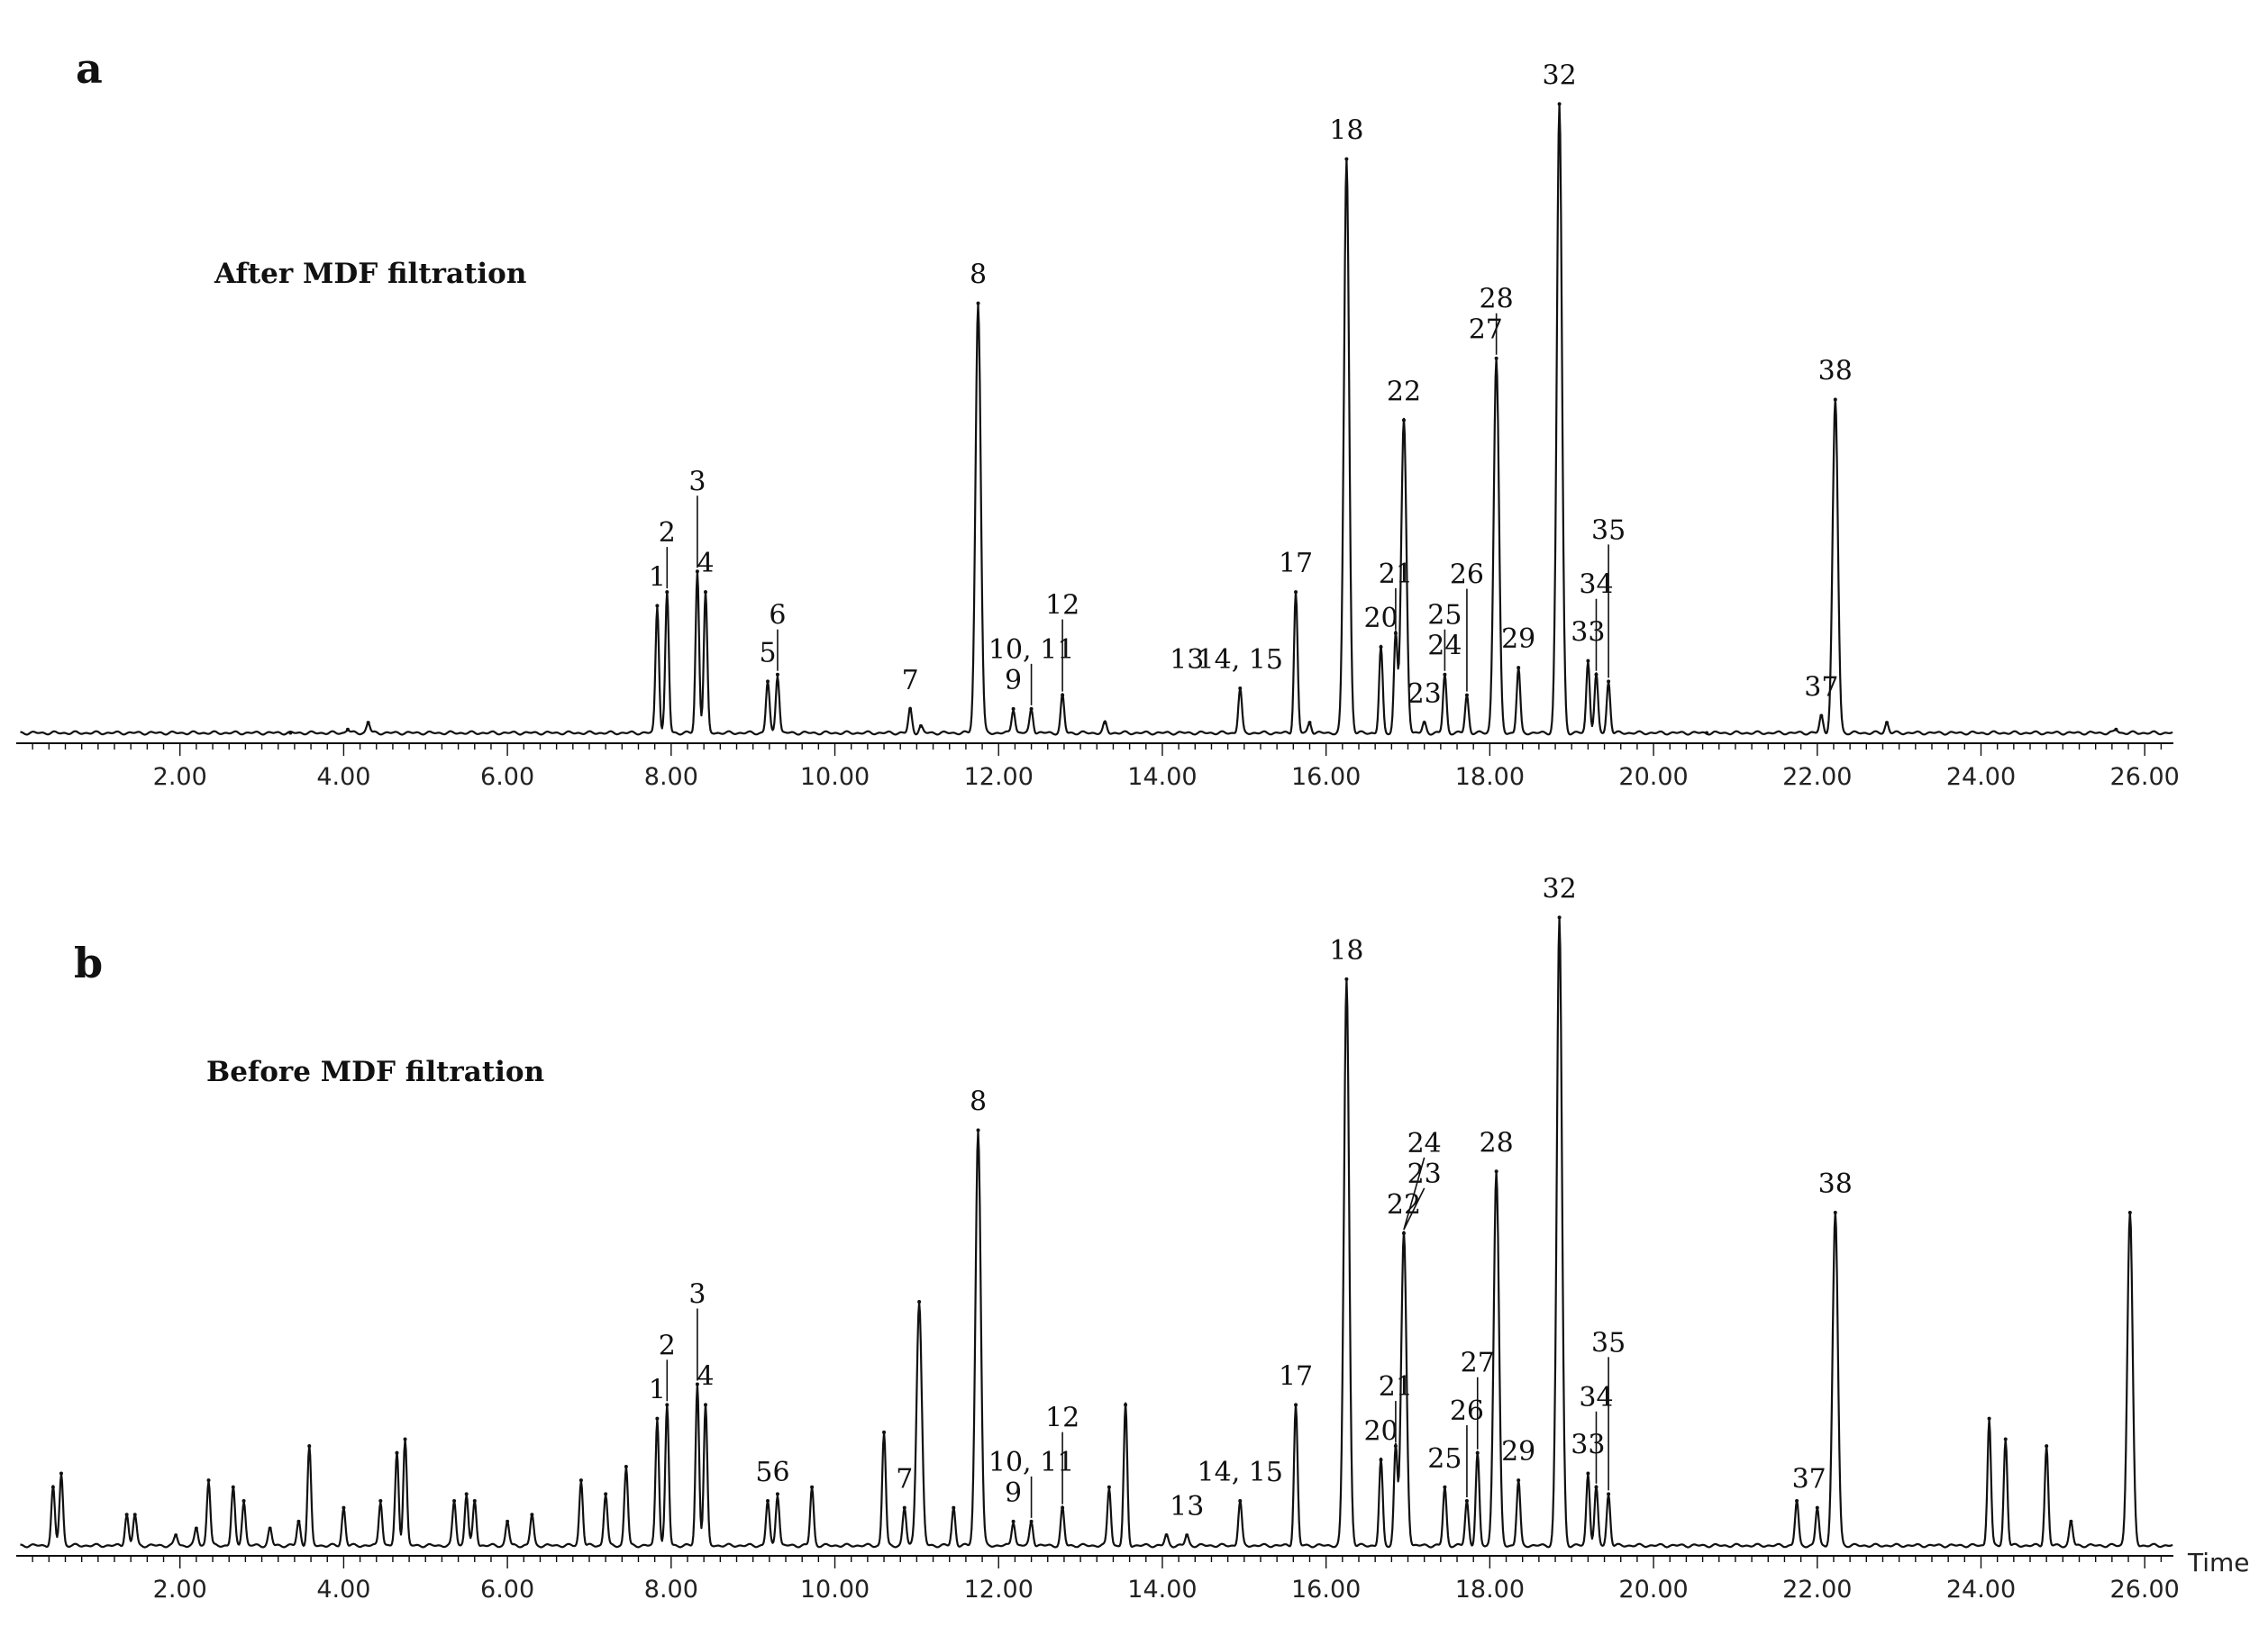 Image resolution: width=2268 pixels, height=1627 pixels. I want to click on panel-b-title: Before MDF filtration, so click(375, 1072).